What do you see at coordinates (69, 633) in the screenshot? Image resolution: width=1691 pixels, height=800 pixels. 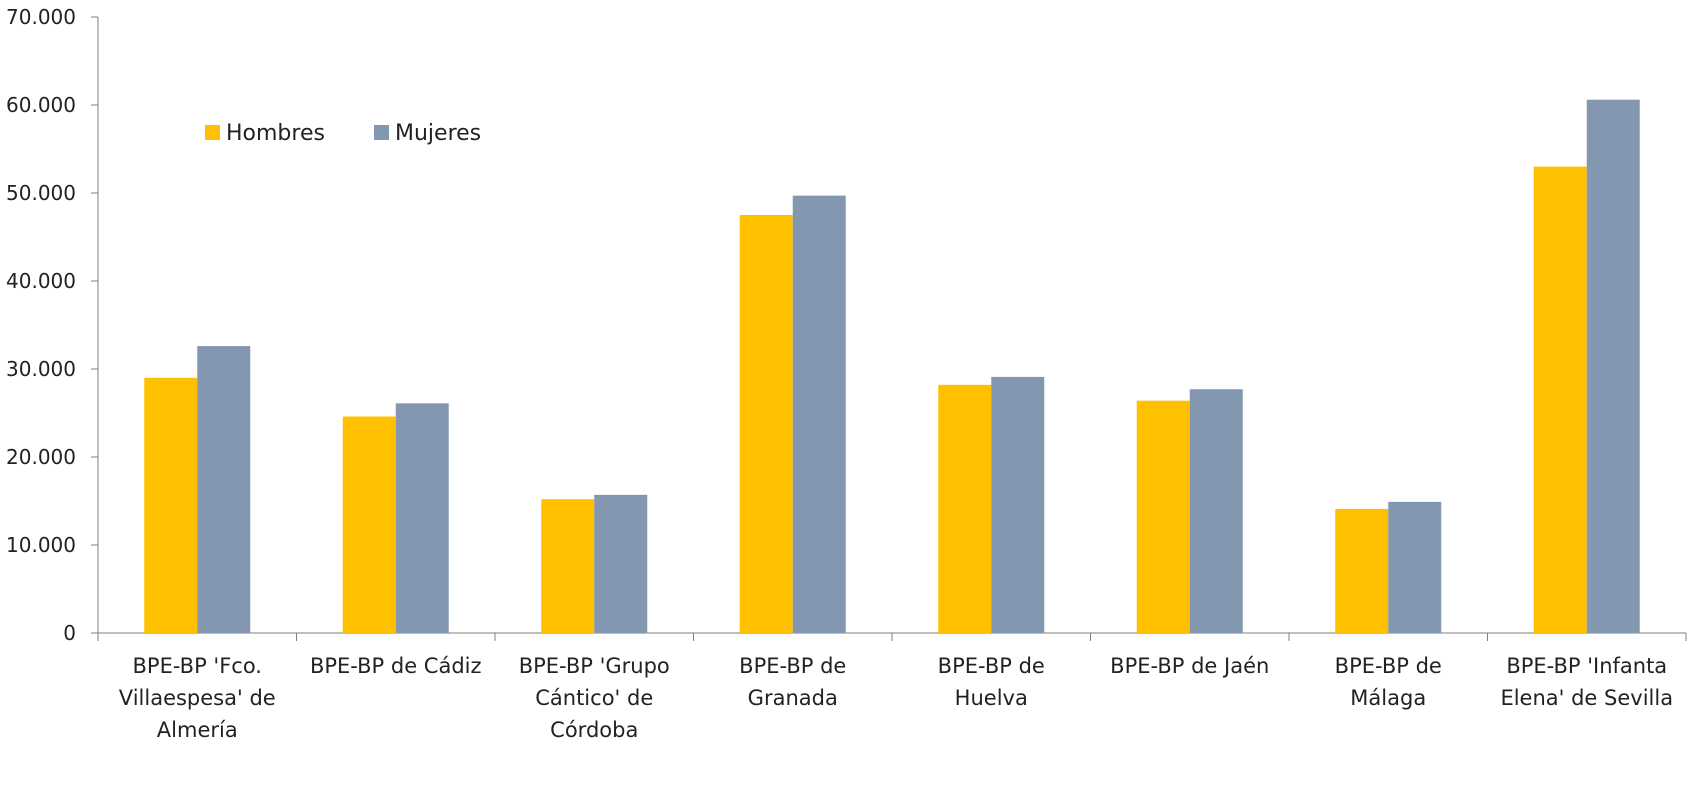 I see `y-tick-label: 0` at bounding box center [69, 633].